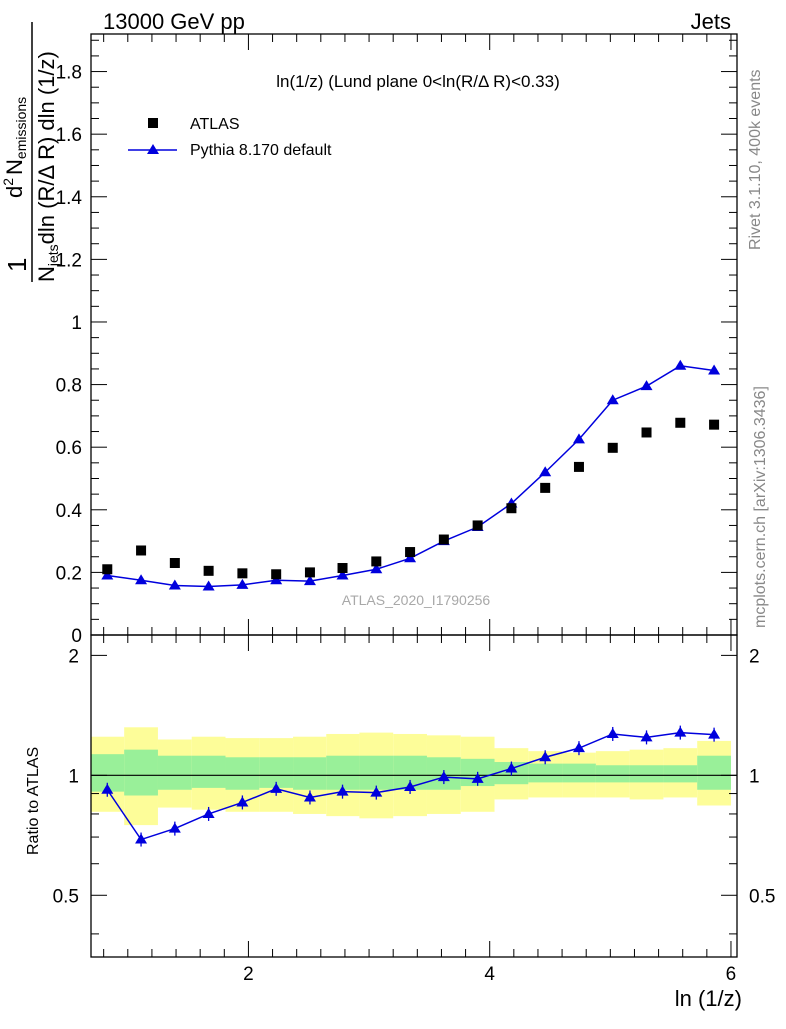 The width and height of the screenshot is (786, 1029). What do you see at coordinates (416, 600) in the screenshot?
I see `analysis-watermark: ATLAS_2020_I1790256` at bounding box center [416, 600].